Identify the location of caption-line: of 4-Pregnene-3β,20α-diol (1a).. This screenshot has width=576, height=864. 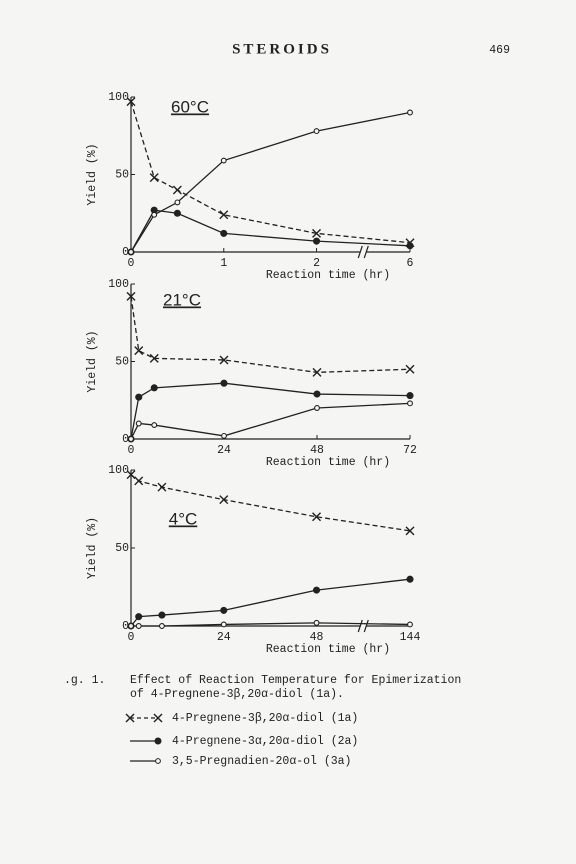
(237, 694).